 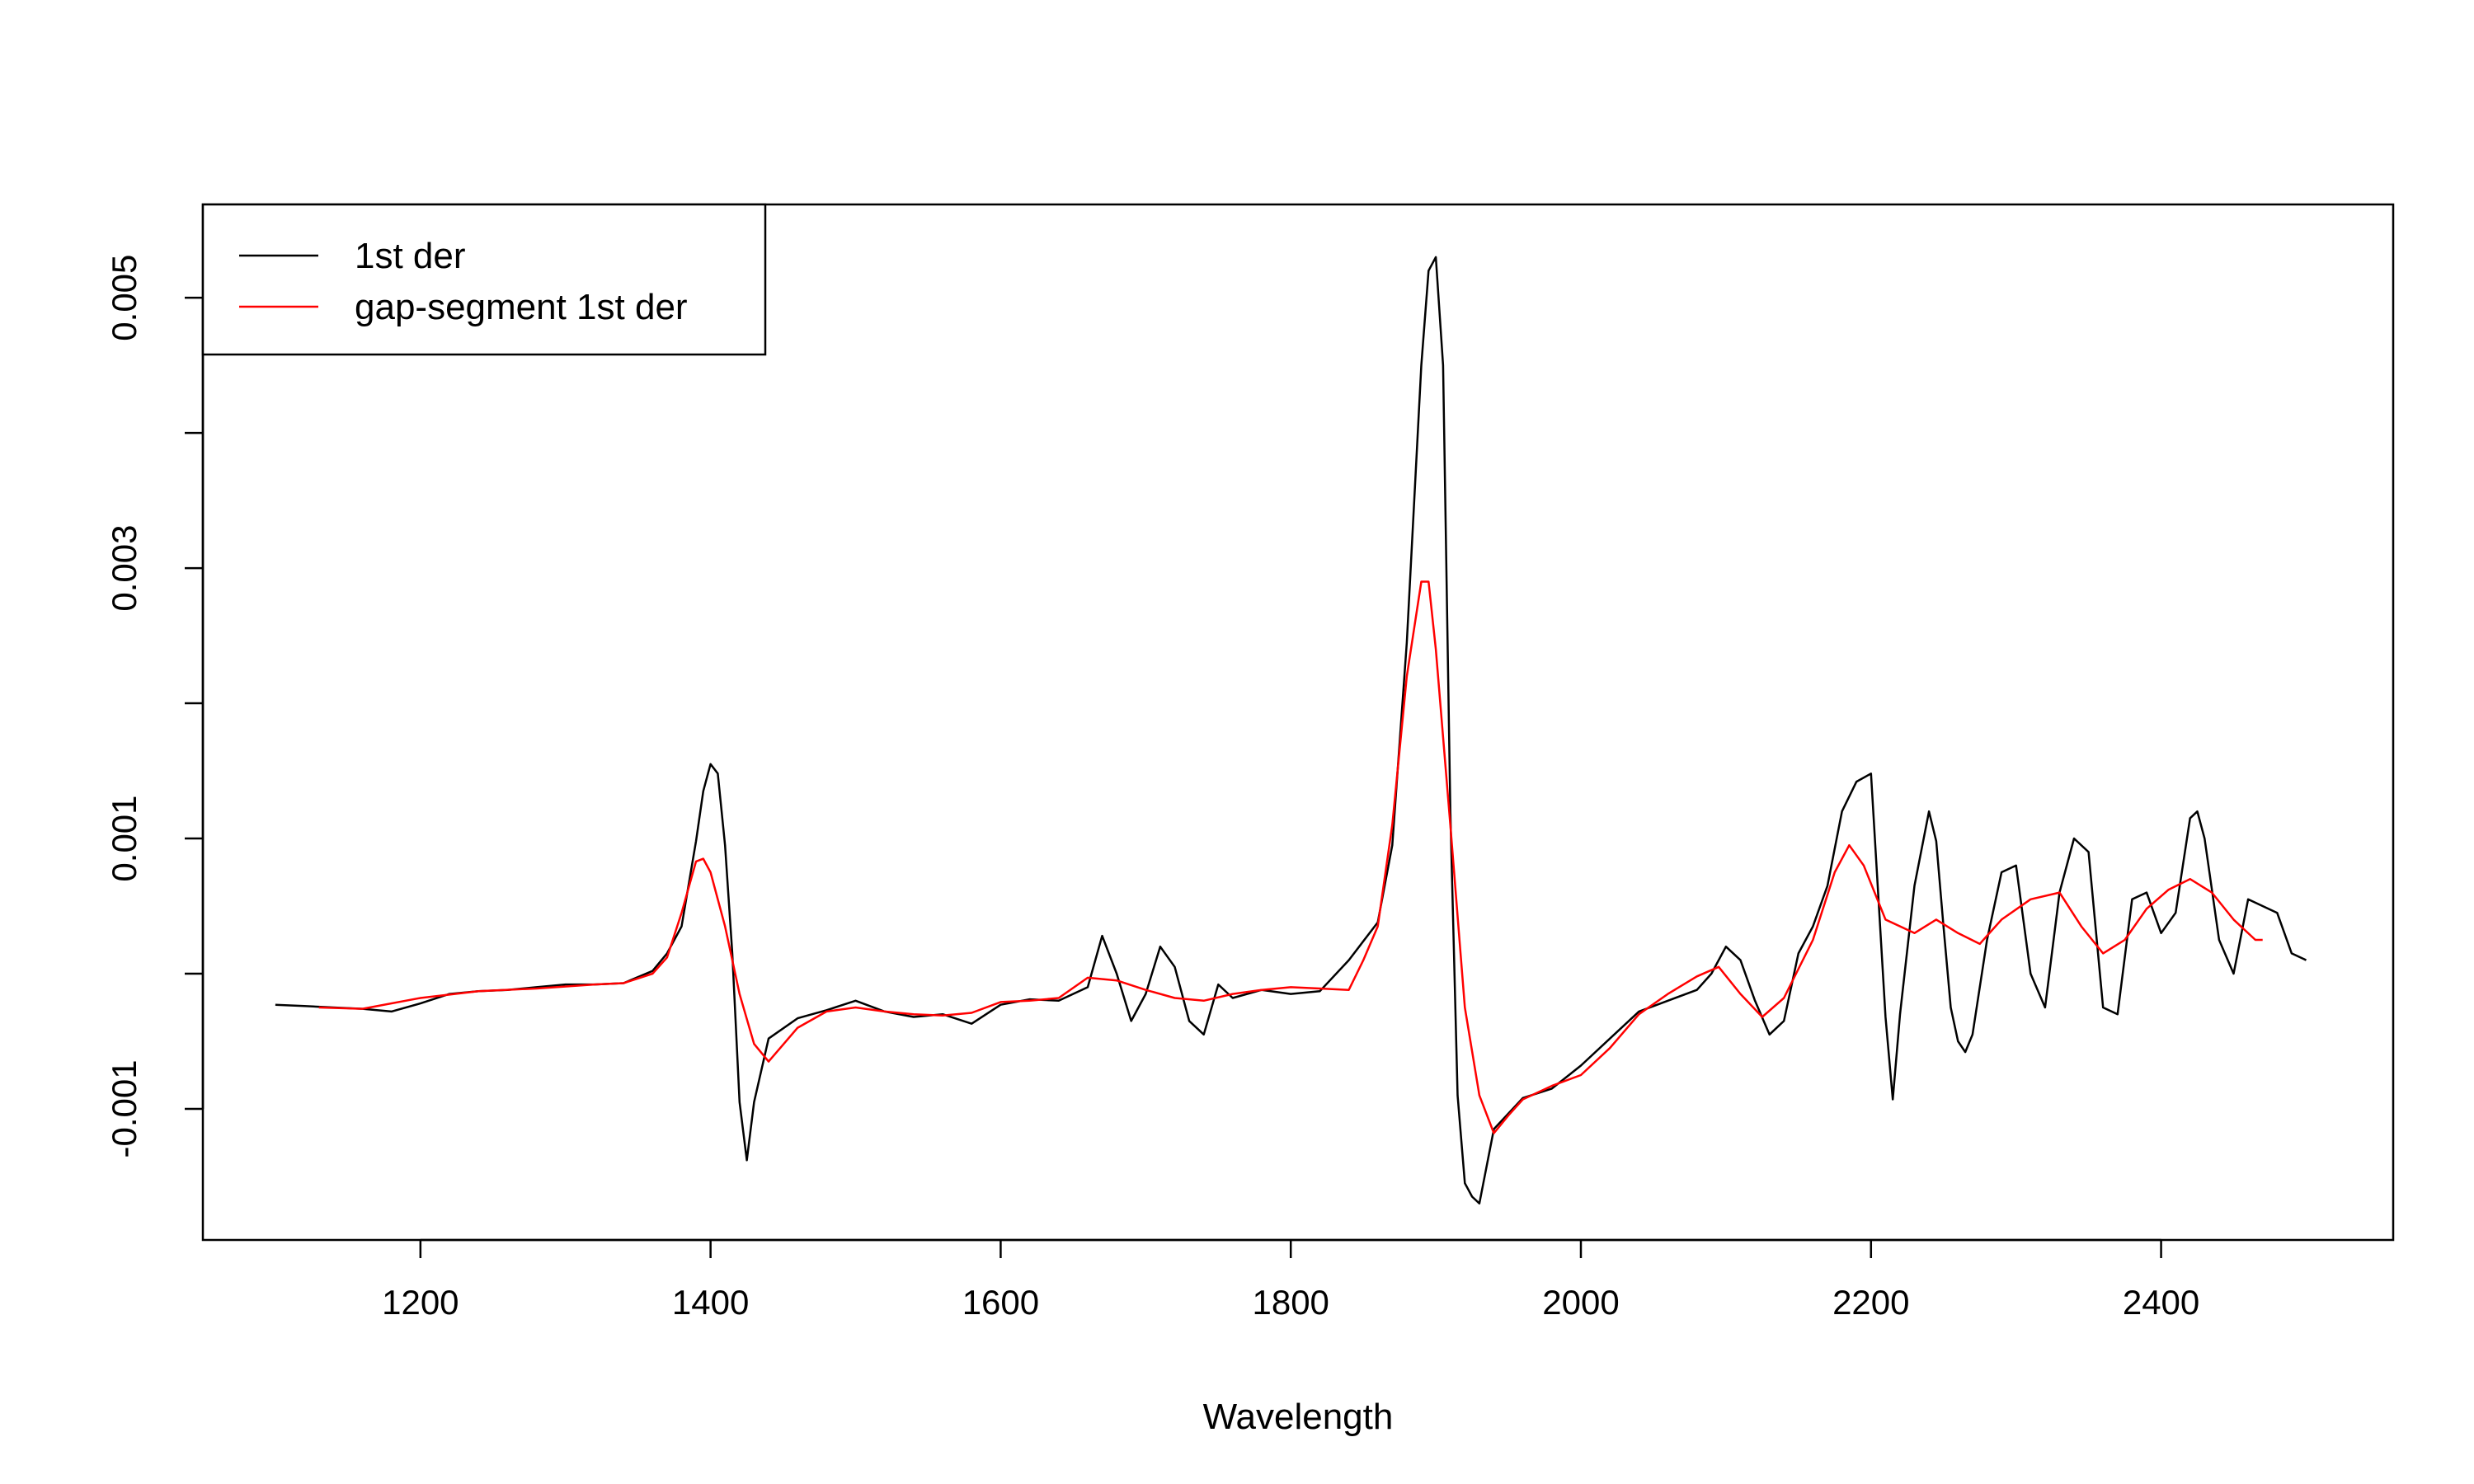 What do you see at coordinates (710, 1302) in the screenshot?
I see `x-tick-label: 1400` at bounding box center [710, 1302].